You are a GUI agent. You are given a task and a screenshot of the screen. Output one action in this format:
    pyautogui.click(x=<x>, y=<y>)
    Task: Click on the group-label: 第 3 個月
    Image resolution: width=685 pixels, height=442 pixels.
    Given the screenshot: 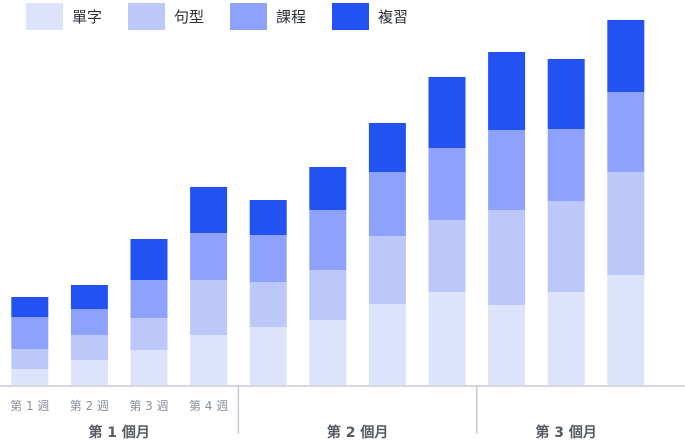 What is the action you would take?
    pyautogui.click(x=566, y=432)
    